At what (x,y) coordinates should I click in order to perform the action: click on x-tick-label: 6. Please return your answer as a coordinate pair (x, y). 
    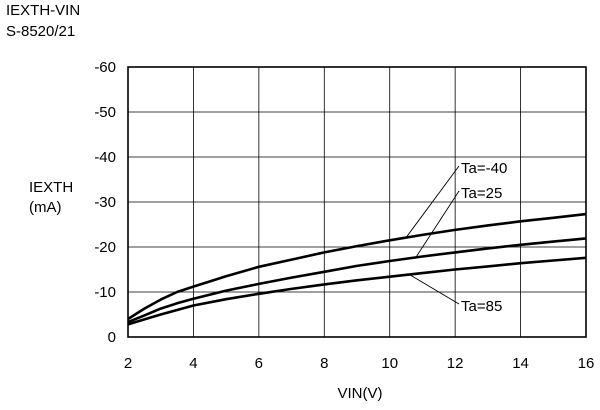
    Looking at the image, I should click on (259, 363).